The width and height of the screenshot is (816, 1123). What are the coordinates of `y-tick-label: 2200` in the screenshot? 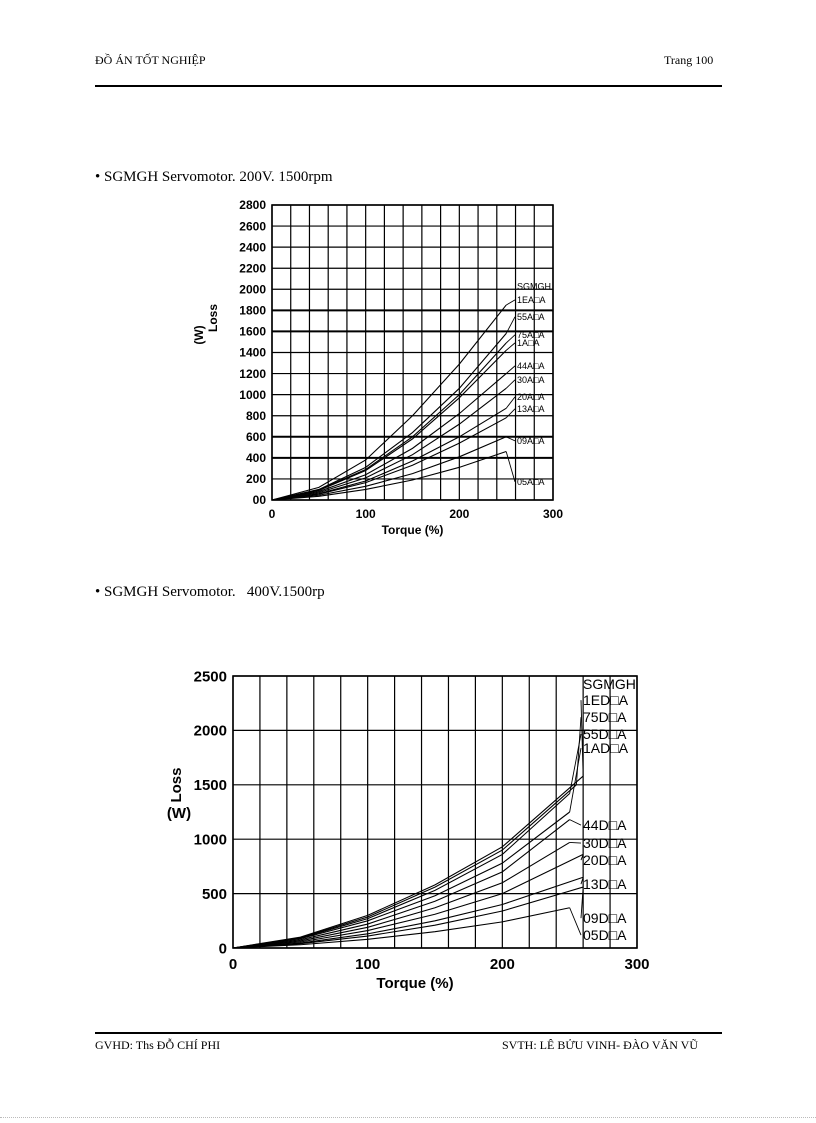 It's located at (252, 268).